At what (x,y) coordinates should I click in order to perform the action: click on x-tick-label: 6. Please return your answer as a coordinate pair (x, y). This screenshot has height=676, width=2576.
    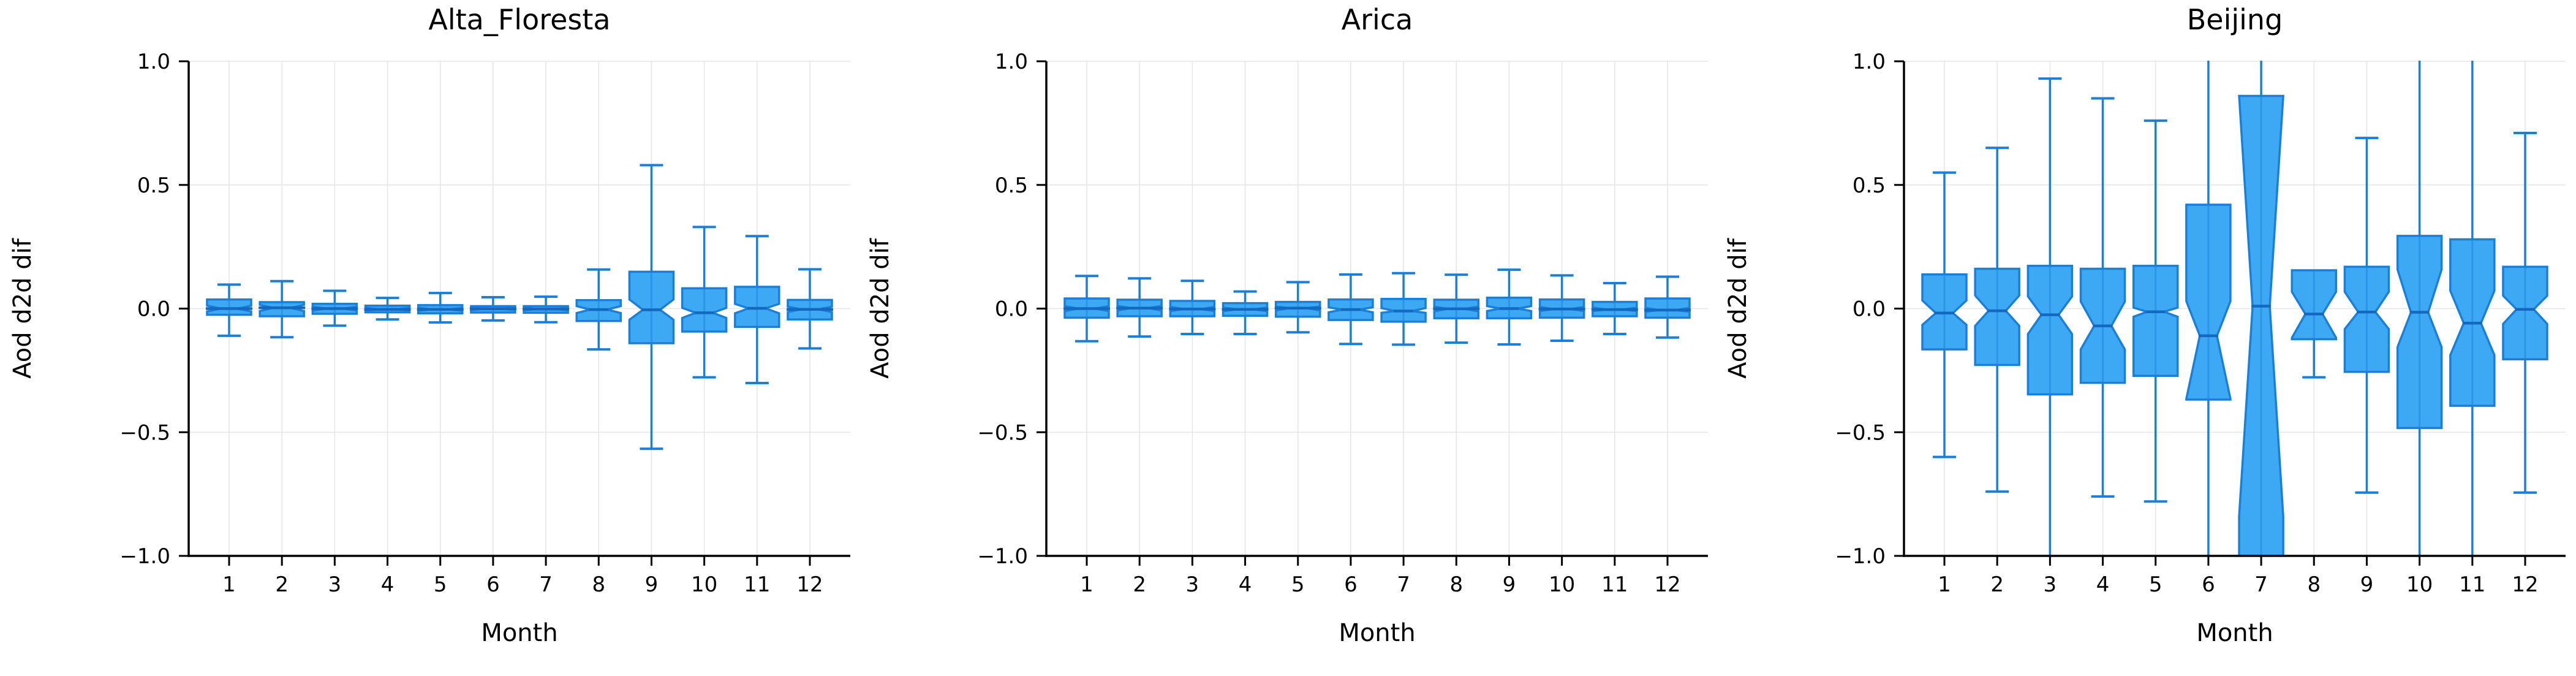
    Looking at the image, I should click on (2208, 584).